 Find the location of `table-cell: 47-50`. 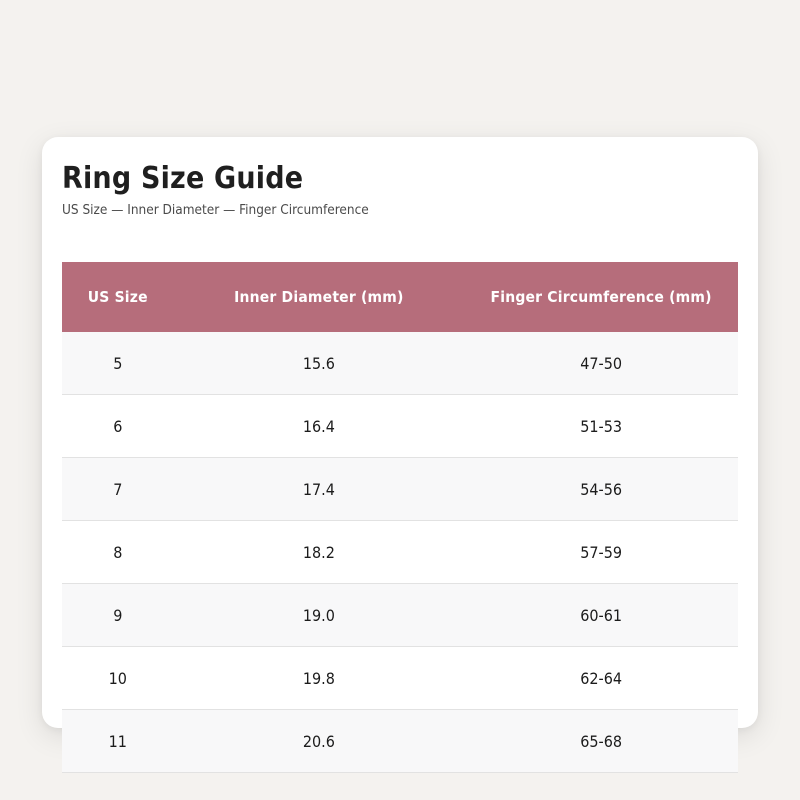

table-cell: 47-50 is located at coordinates (601, 363).